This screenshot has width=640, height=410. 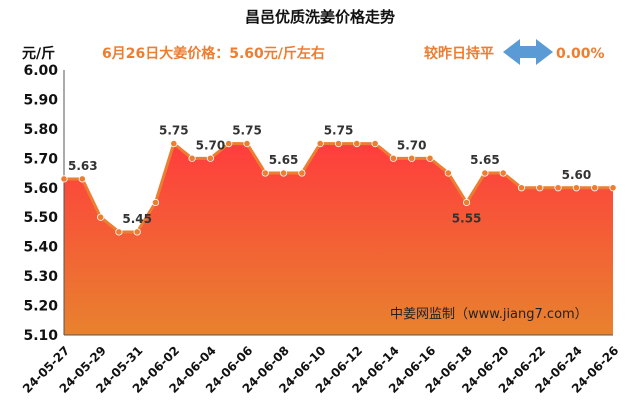 What do you see at coordinates (40, 336) in the screenshot?
I see `y-tick-label: 5.10` at bounding box center [40, 336].